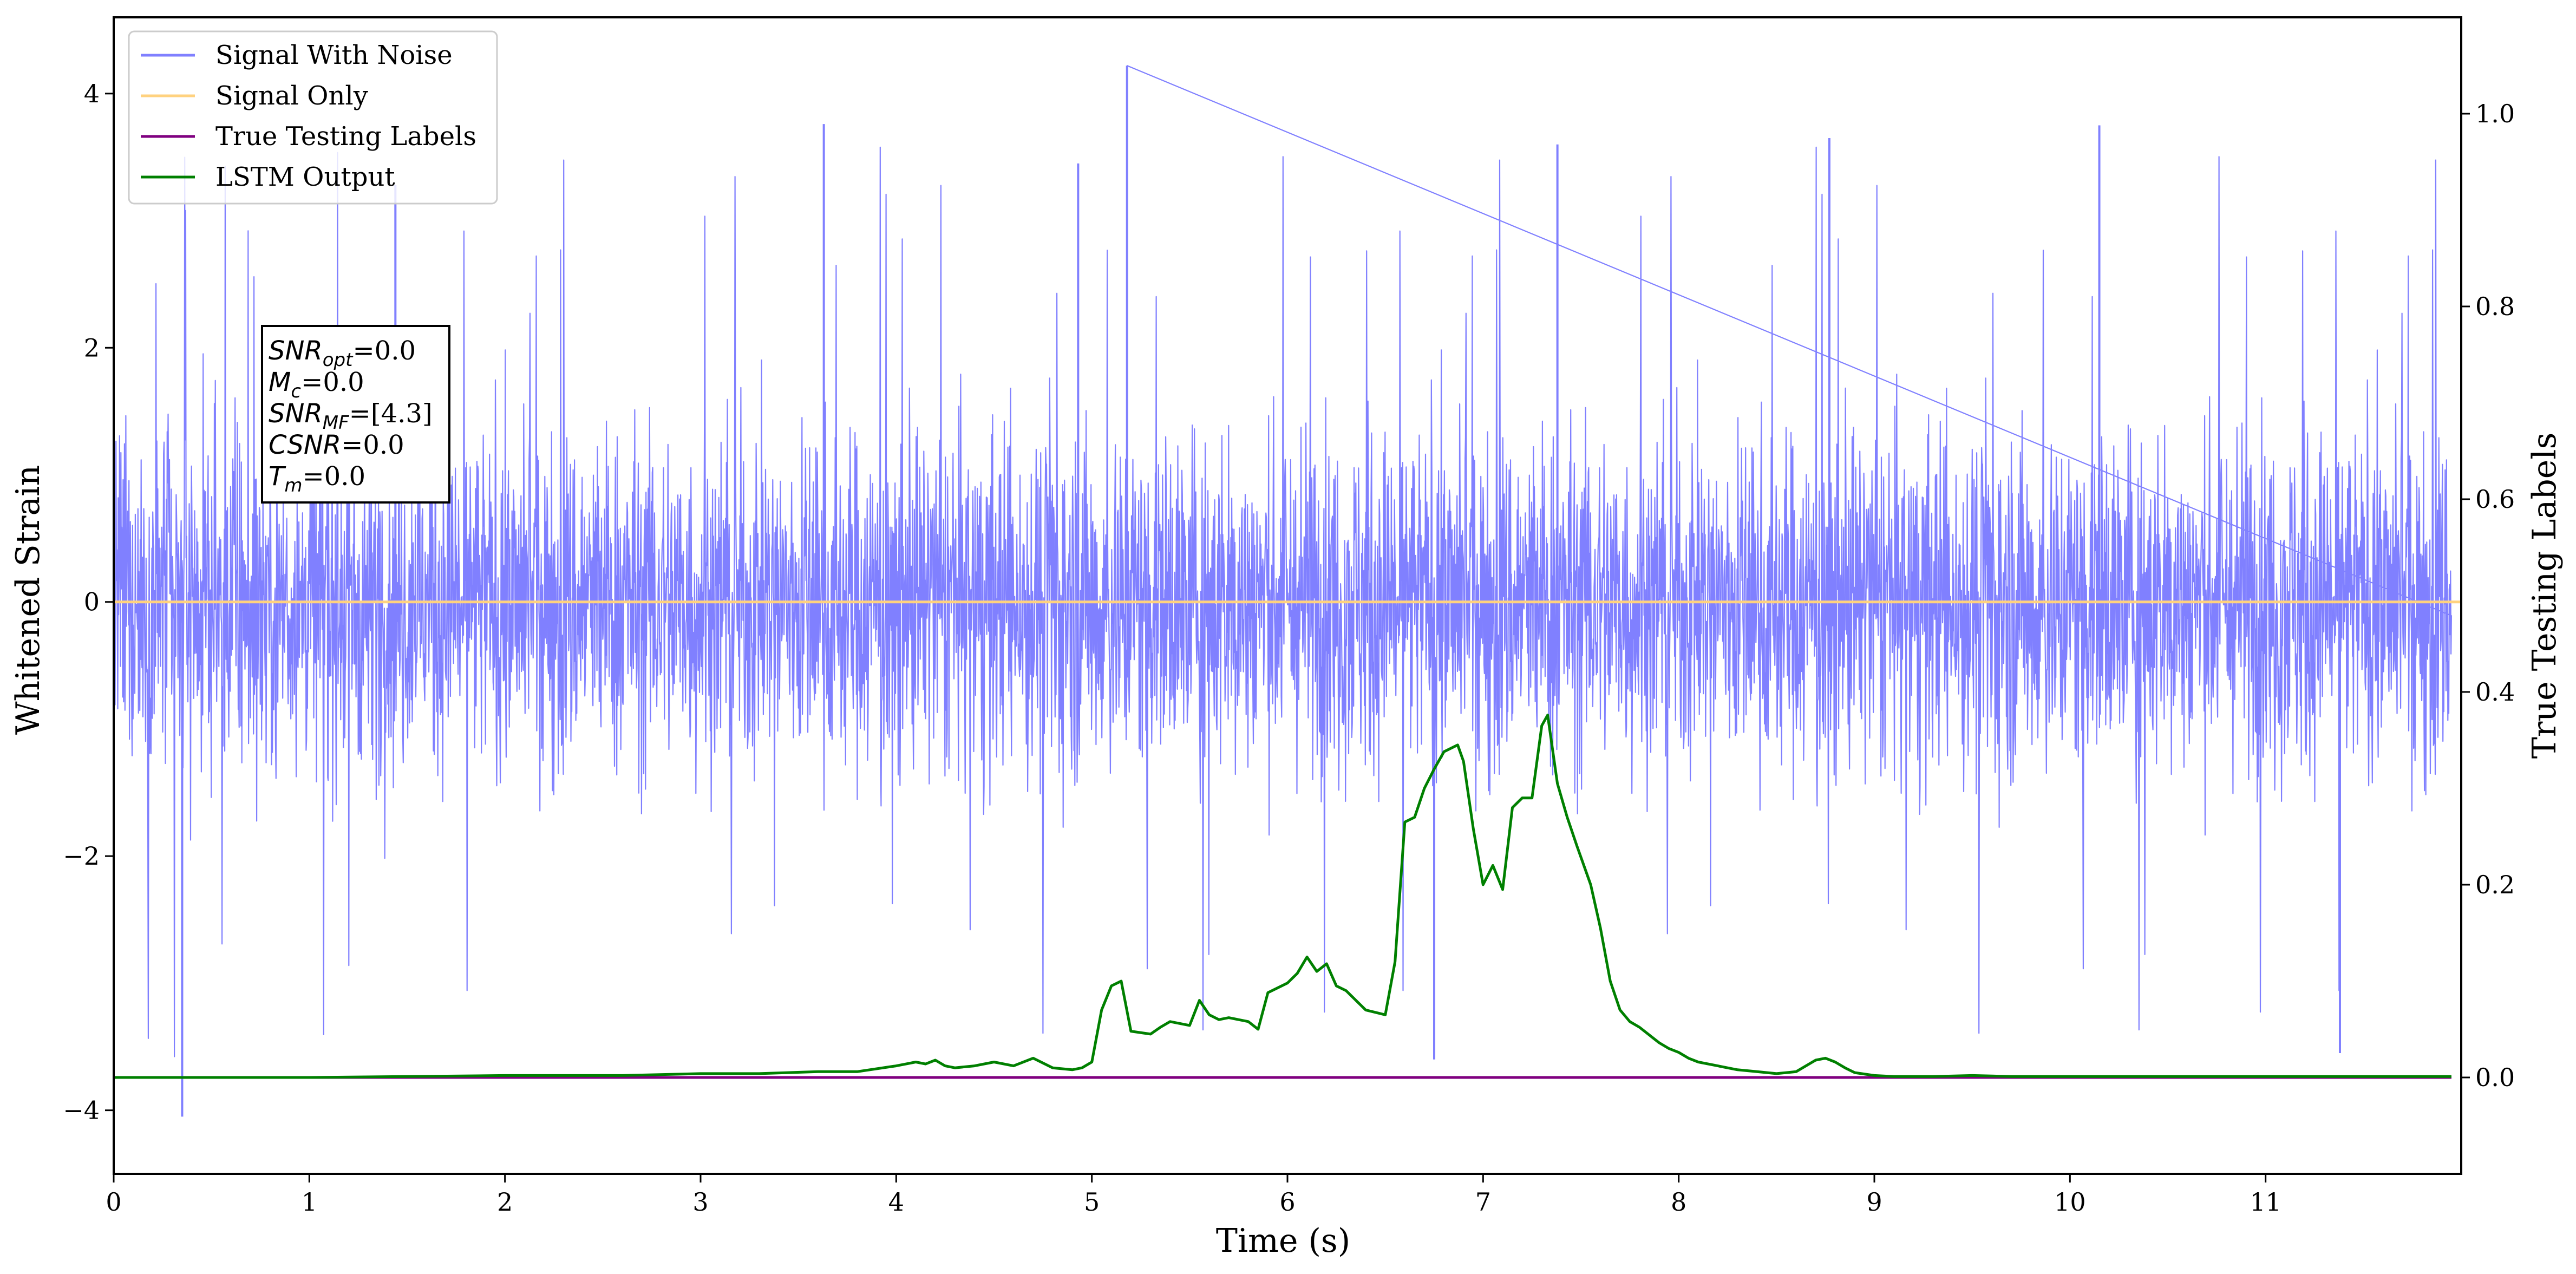 The height and width of the screenshot is (1274, 2576). Describe the element at coordinates (291, 96) in the screenshot. I see `legend-label: Signal Only` at that location.